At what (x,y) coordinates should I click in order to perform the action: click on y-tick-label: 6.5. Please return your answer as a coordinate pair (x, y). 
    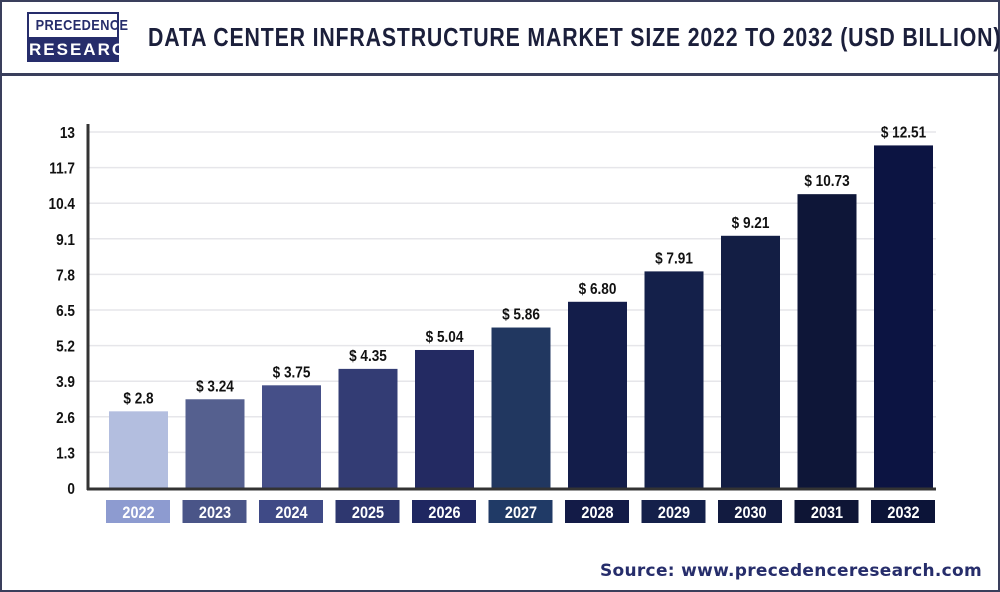
    Looking at the image, I should click on (65, 311).